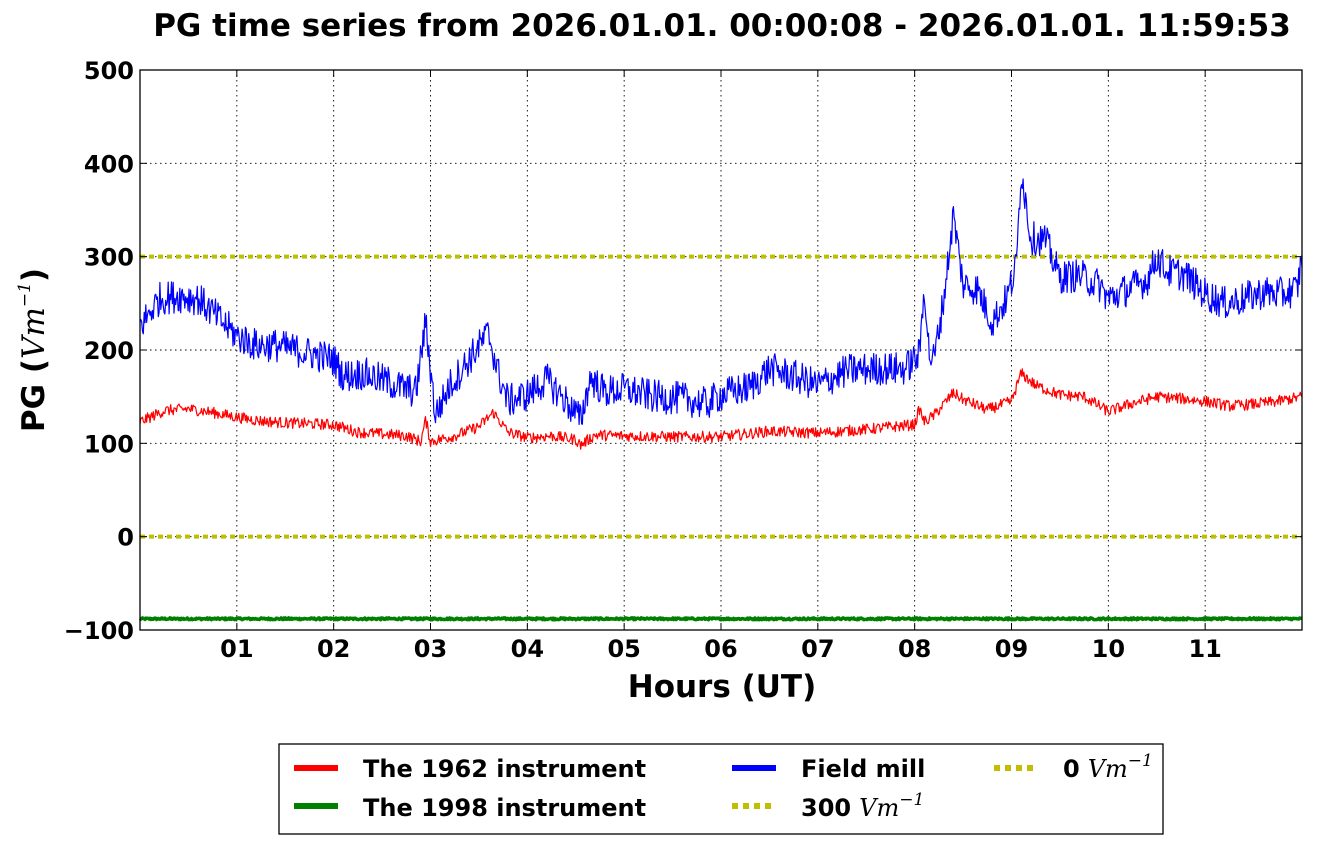 This screenshot has height=844, width=1341. I want to click on series-line-the-1962-instrument, so click(721, 409).